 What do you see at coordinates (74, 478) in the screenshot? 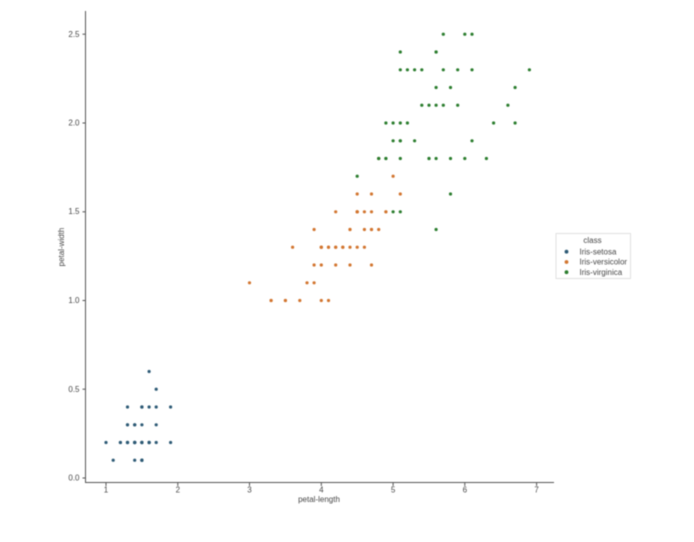
I see `svg-text: 0.0` at bounding box center [74, 478].